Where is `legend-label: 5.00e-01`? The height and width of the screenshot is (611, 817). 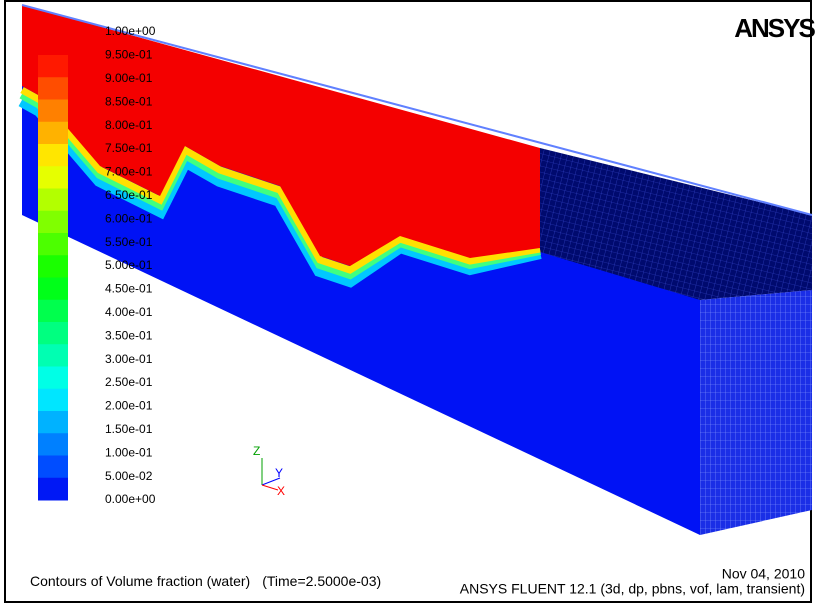 legend-label: 5.00e-01 is located at coordinates (129, 265).